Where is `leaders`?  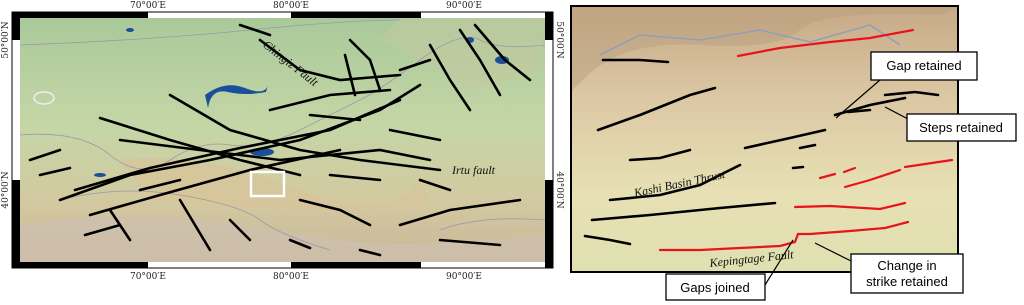 leaders is located at coordinates (837, 182).